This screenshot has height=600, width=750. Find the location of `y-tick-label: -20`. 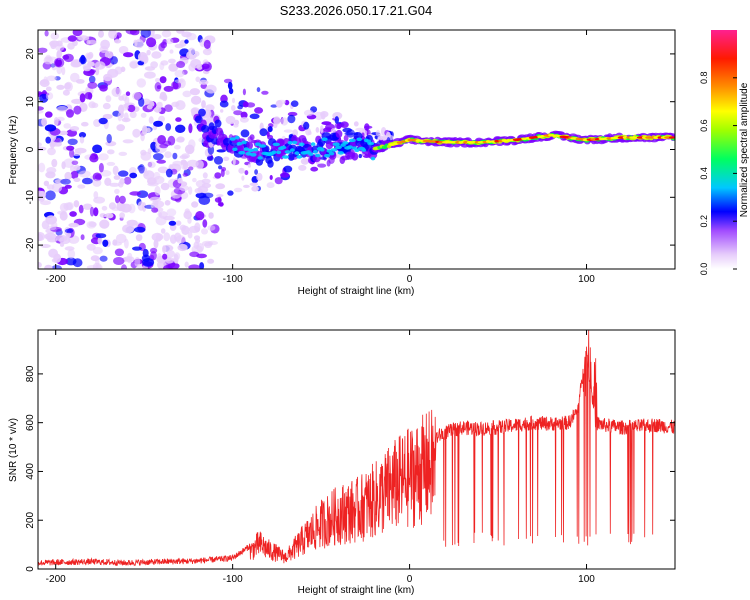

y-tick-label: -20 is located at coordinates (30, 244).